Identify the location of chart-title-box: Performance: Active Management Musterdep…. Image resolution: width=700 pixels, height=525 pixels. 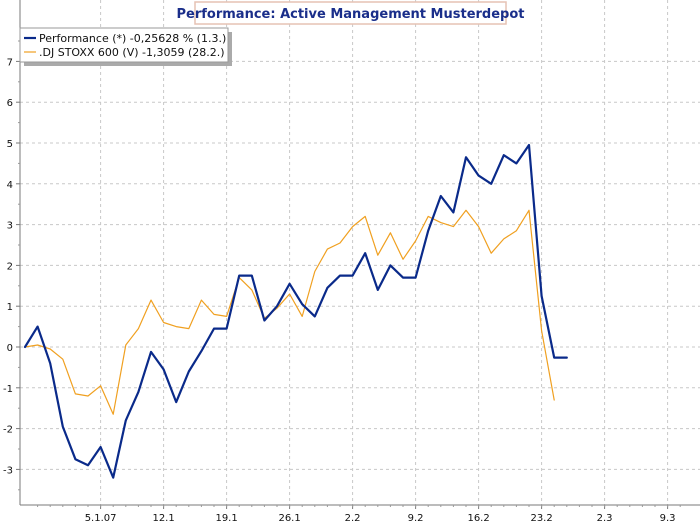
(351, 13).